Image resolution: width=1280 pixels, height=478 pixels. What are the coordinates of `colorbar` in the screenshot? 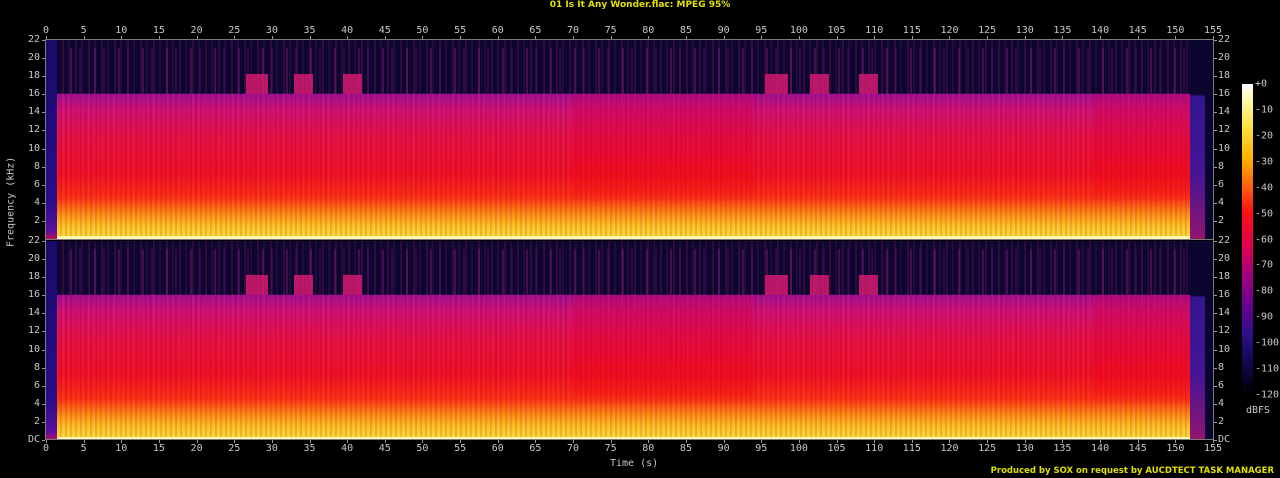 It's located at (1247, 239).